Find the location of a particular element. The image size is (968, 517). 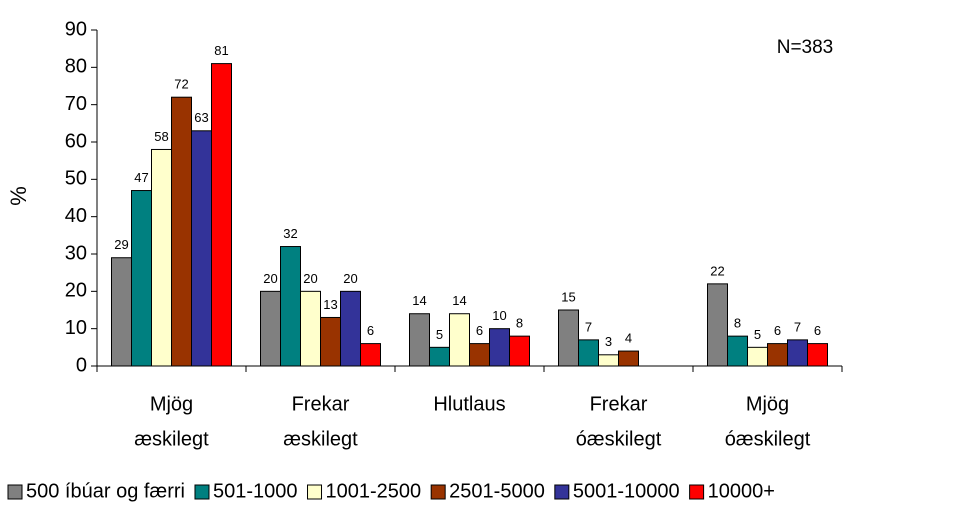

y-axis-label: % is located at coordinates (18, 196).